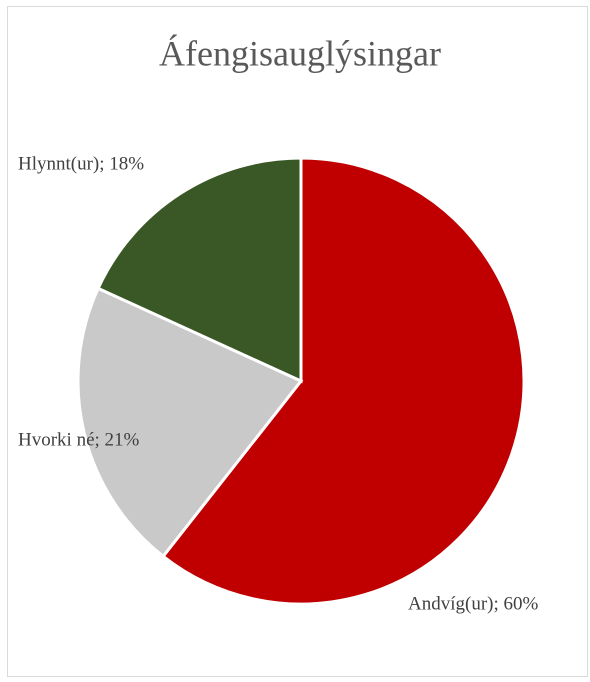  Describe the element at coordinates (199, 270) in the screenshot. I see `pie-slice` at that location.